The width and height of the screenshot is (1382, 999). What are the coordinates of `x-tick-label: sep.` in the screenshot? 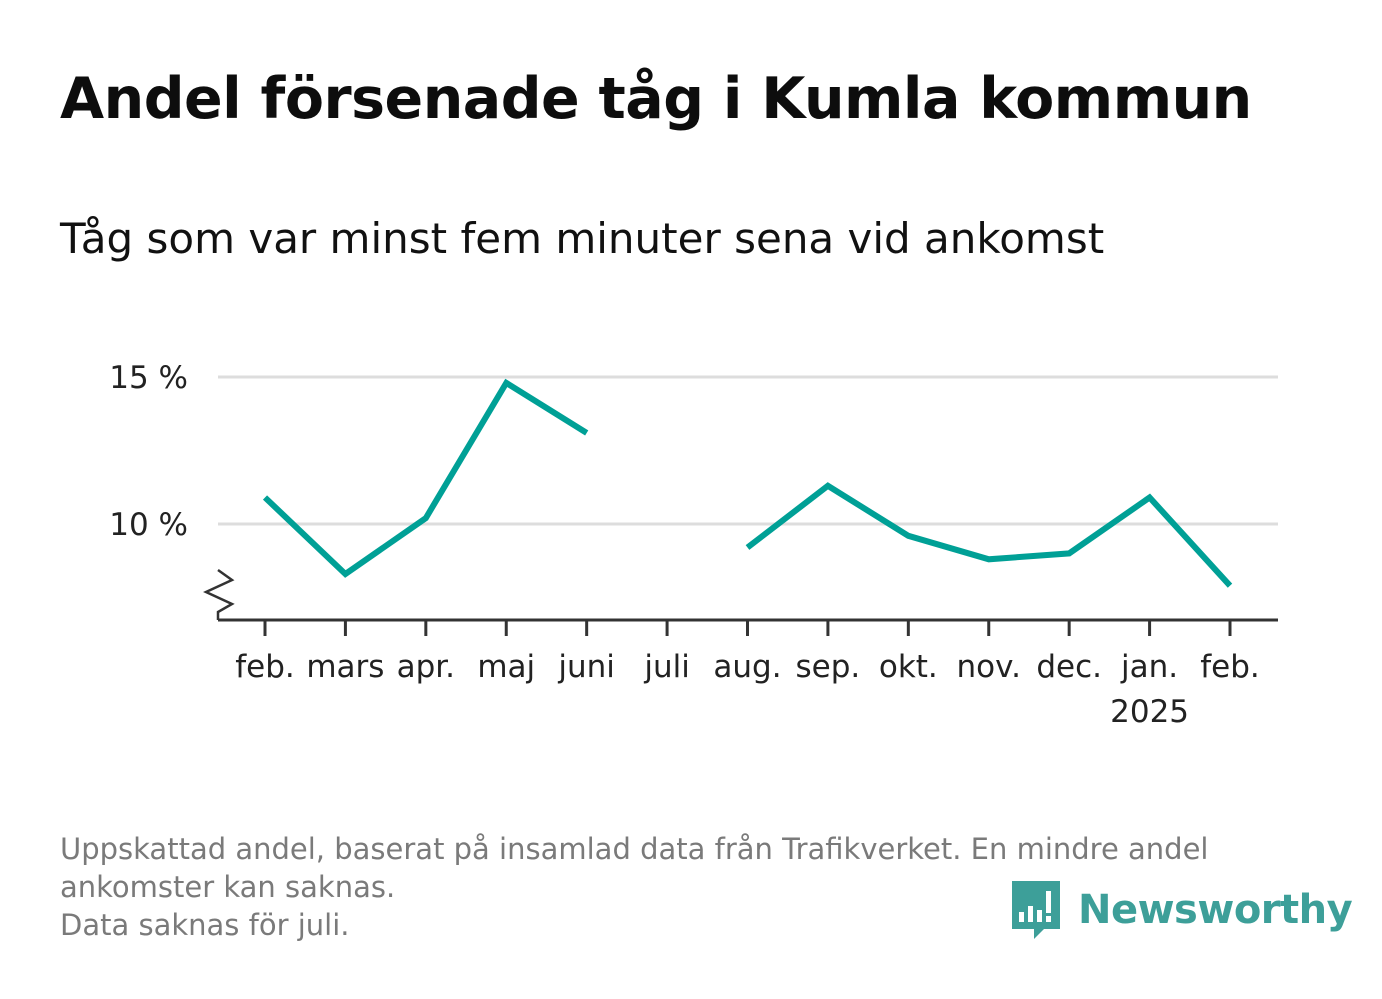 It's located at (828, 667).